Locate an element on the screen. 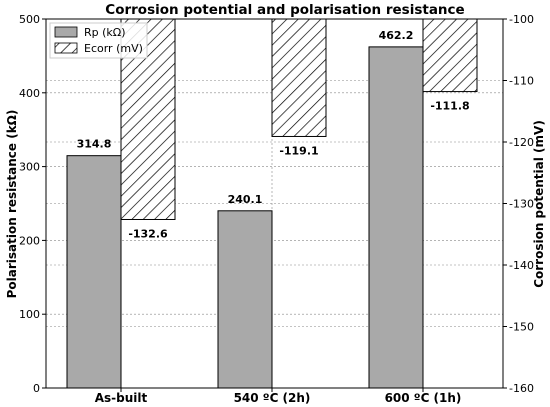 This screenshot has height=407, width=550. right-tick-label-6: -100 is located at coordinates (521, 19).